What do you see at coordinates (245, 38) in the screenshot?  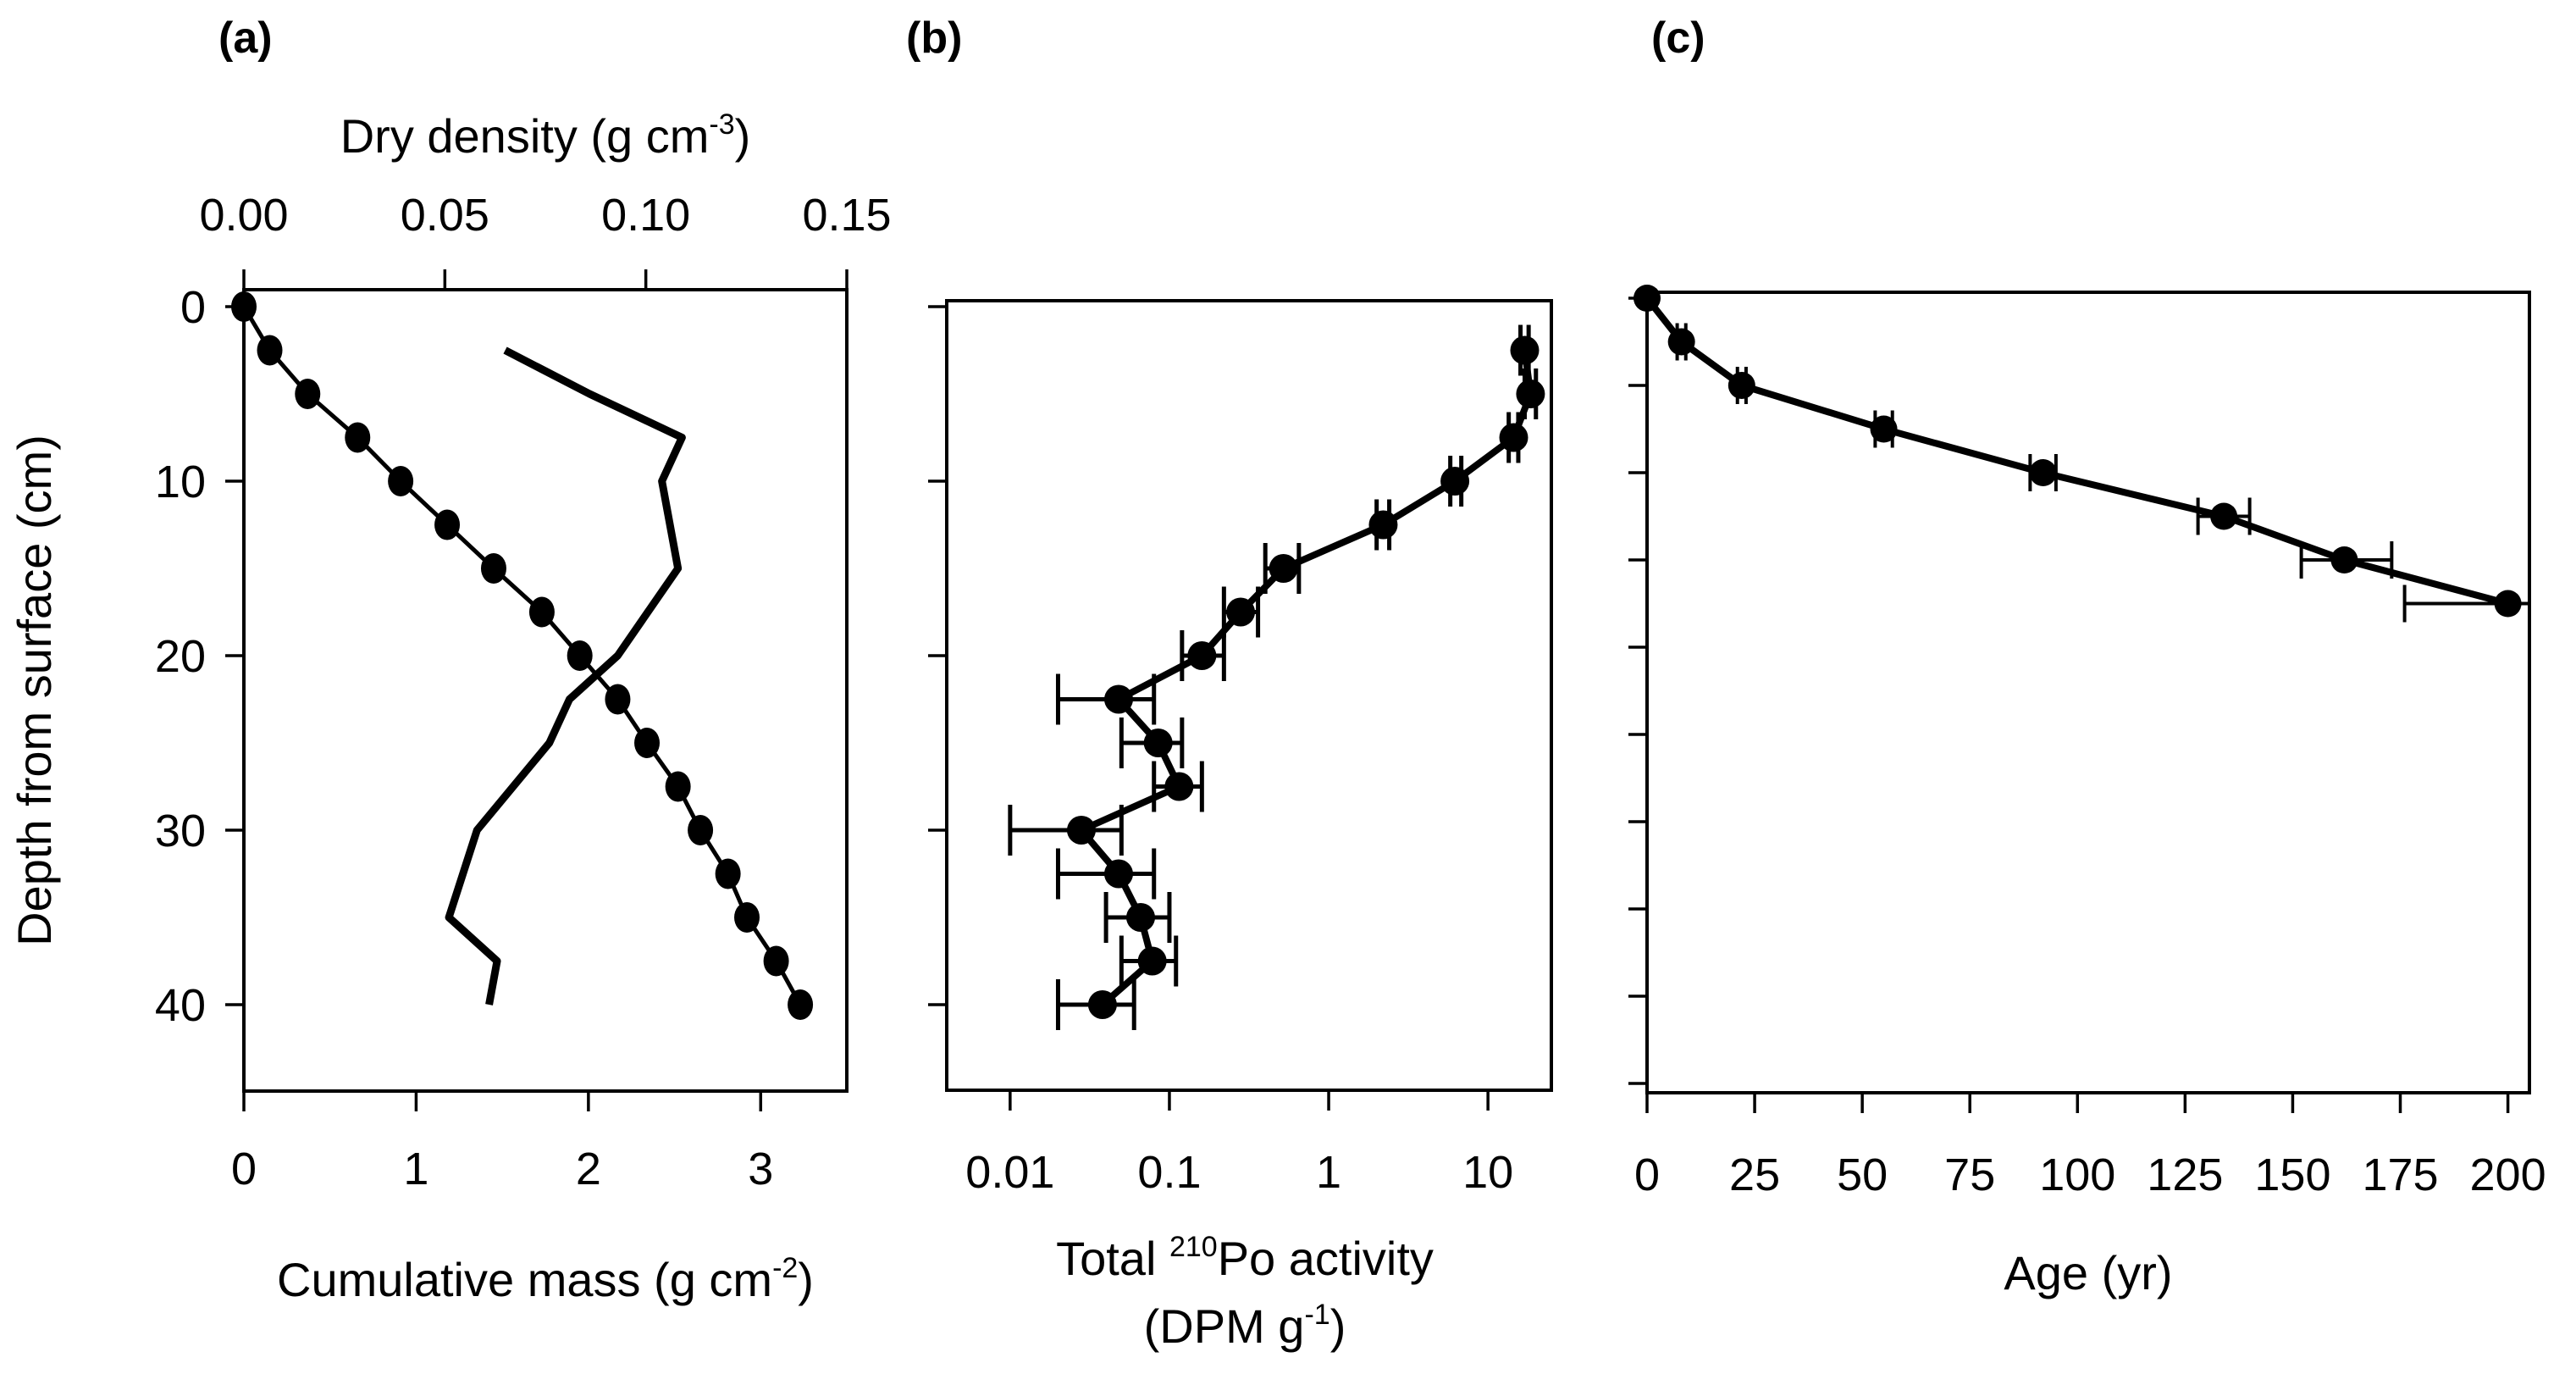 I see `panel-label-a: (a)` at bounding box center [245, 38].